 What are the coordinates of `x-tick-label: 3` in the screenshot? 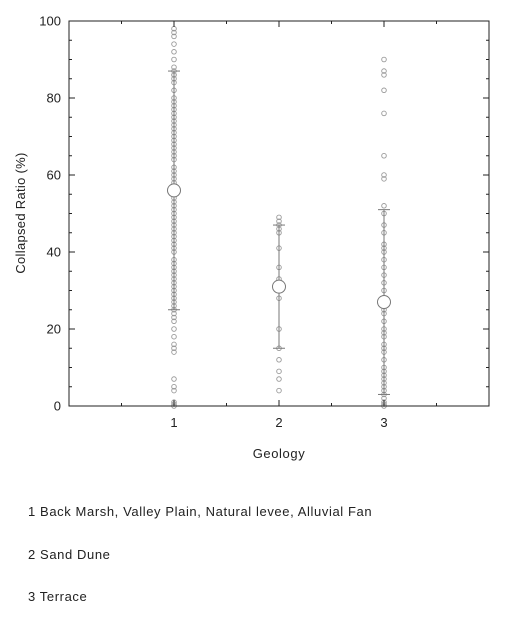 It's located at (383, 422).